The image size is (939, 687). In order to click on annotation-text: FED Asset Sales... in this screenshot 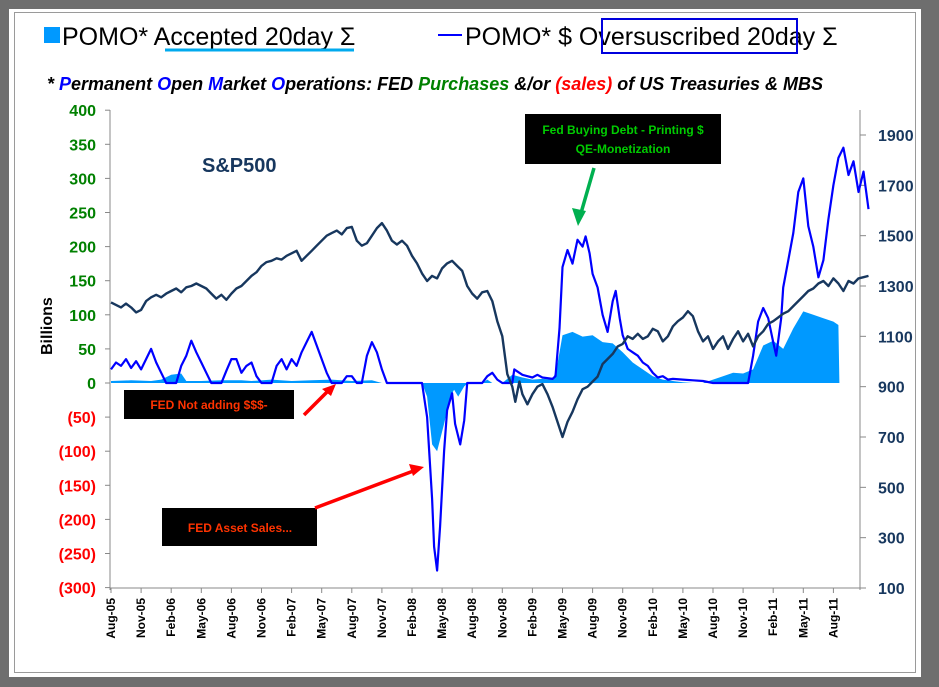, I will do `click(240, 528)`.